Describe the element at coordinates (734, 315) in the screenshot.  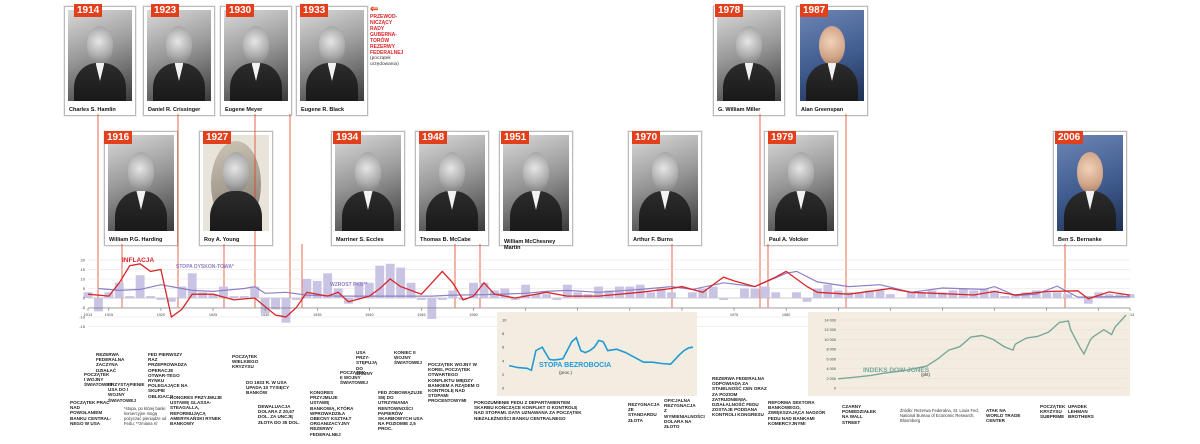
I see `year-tick-label: 1975` at that location.